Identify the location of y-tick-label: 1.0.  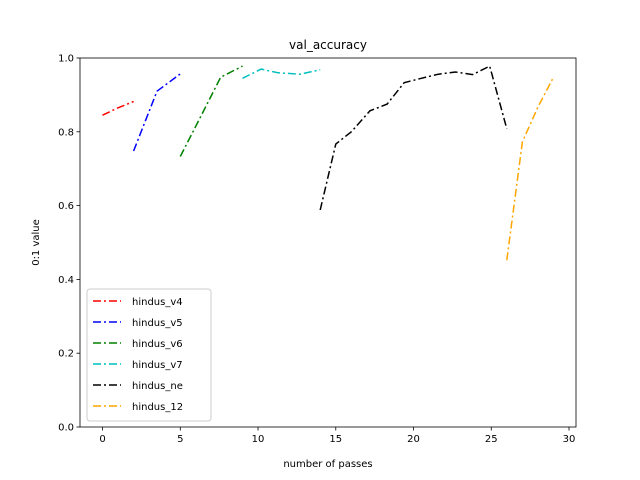
(66, 59).